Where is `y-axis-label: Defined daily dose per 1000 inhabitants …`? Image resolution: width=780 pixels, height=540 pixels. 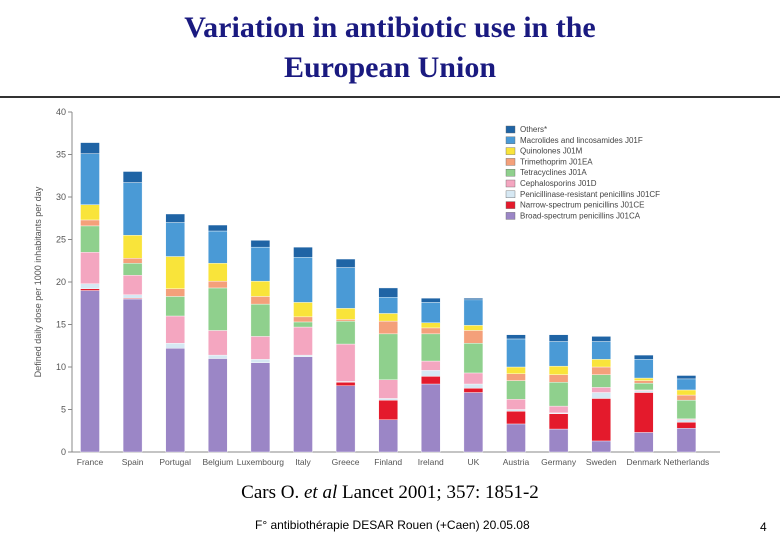 y-axis-label: Defined daily dose per 1000 inhabitants … is located at coordinates (38, 281).